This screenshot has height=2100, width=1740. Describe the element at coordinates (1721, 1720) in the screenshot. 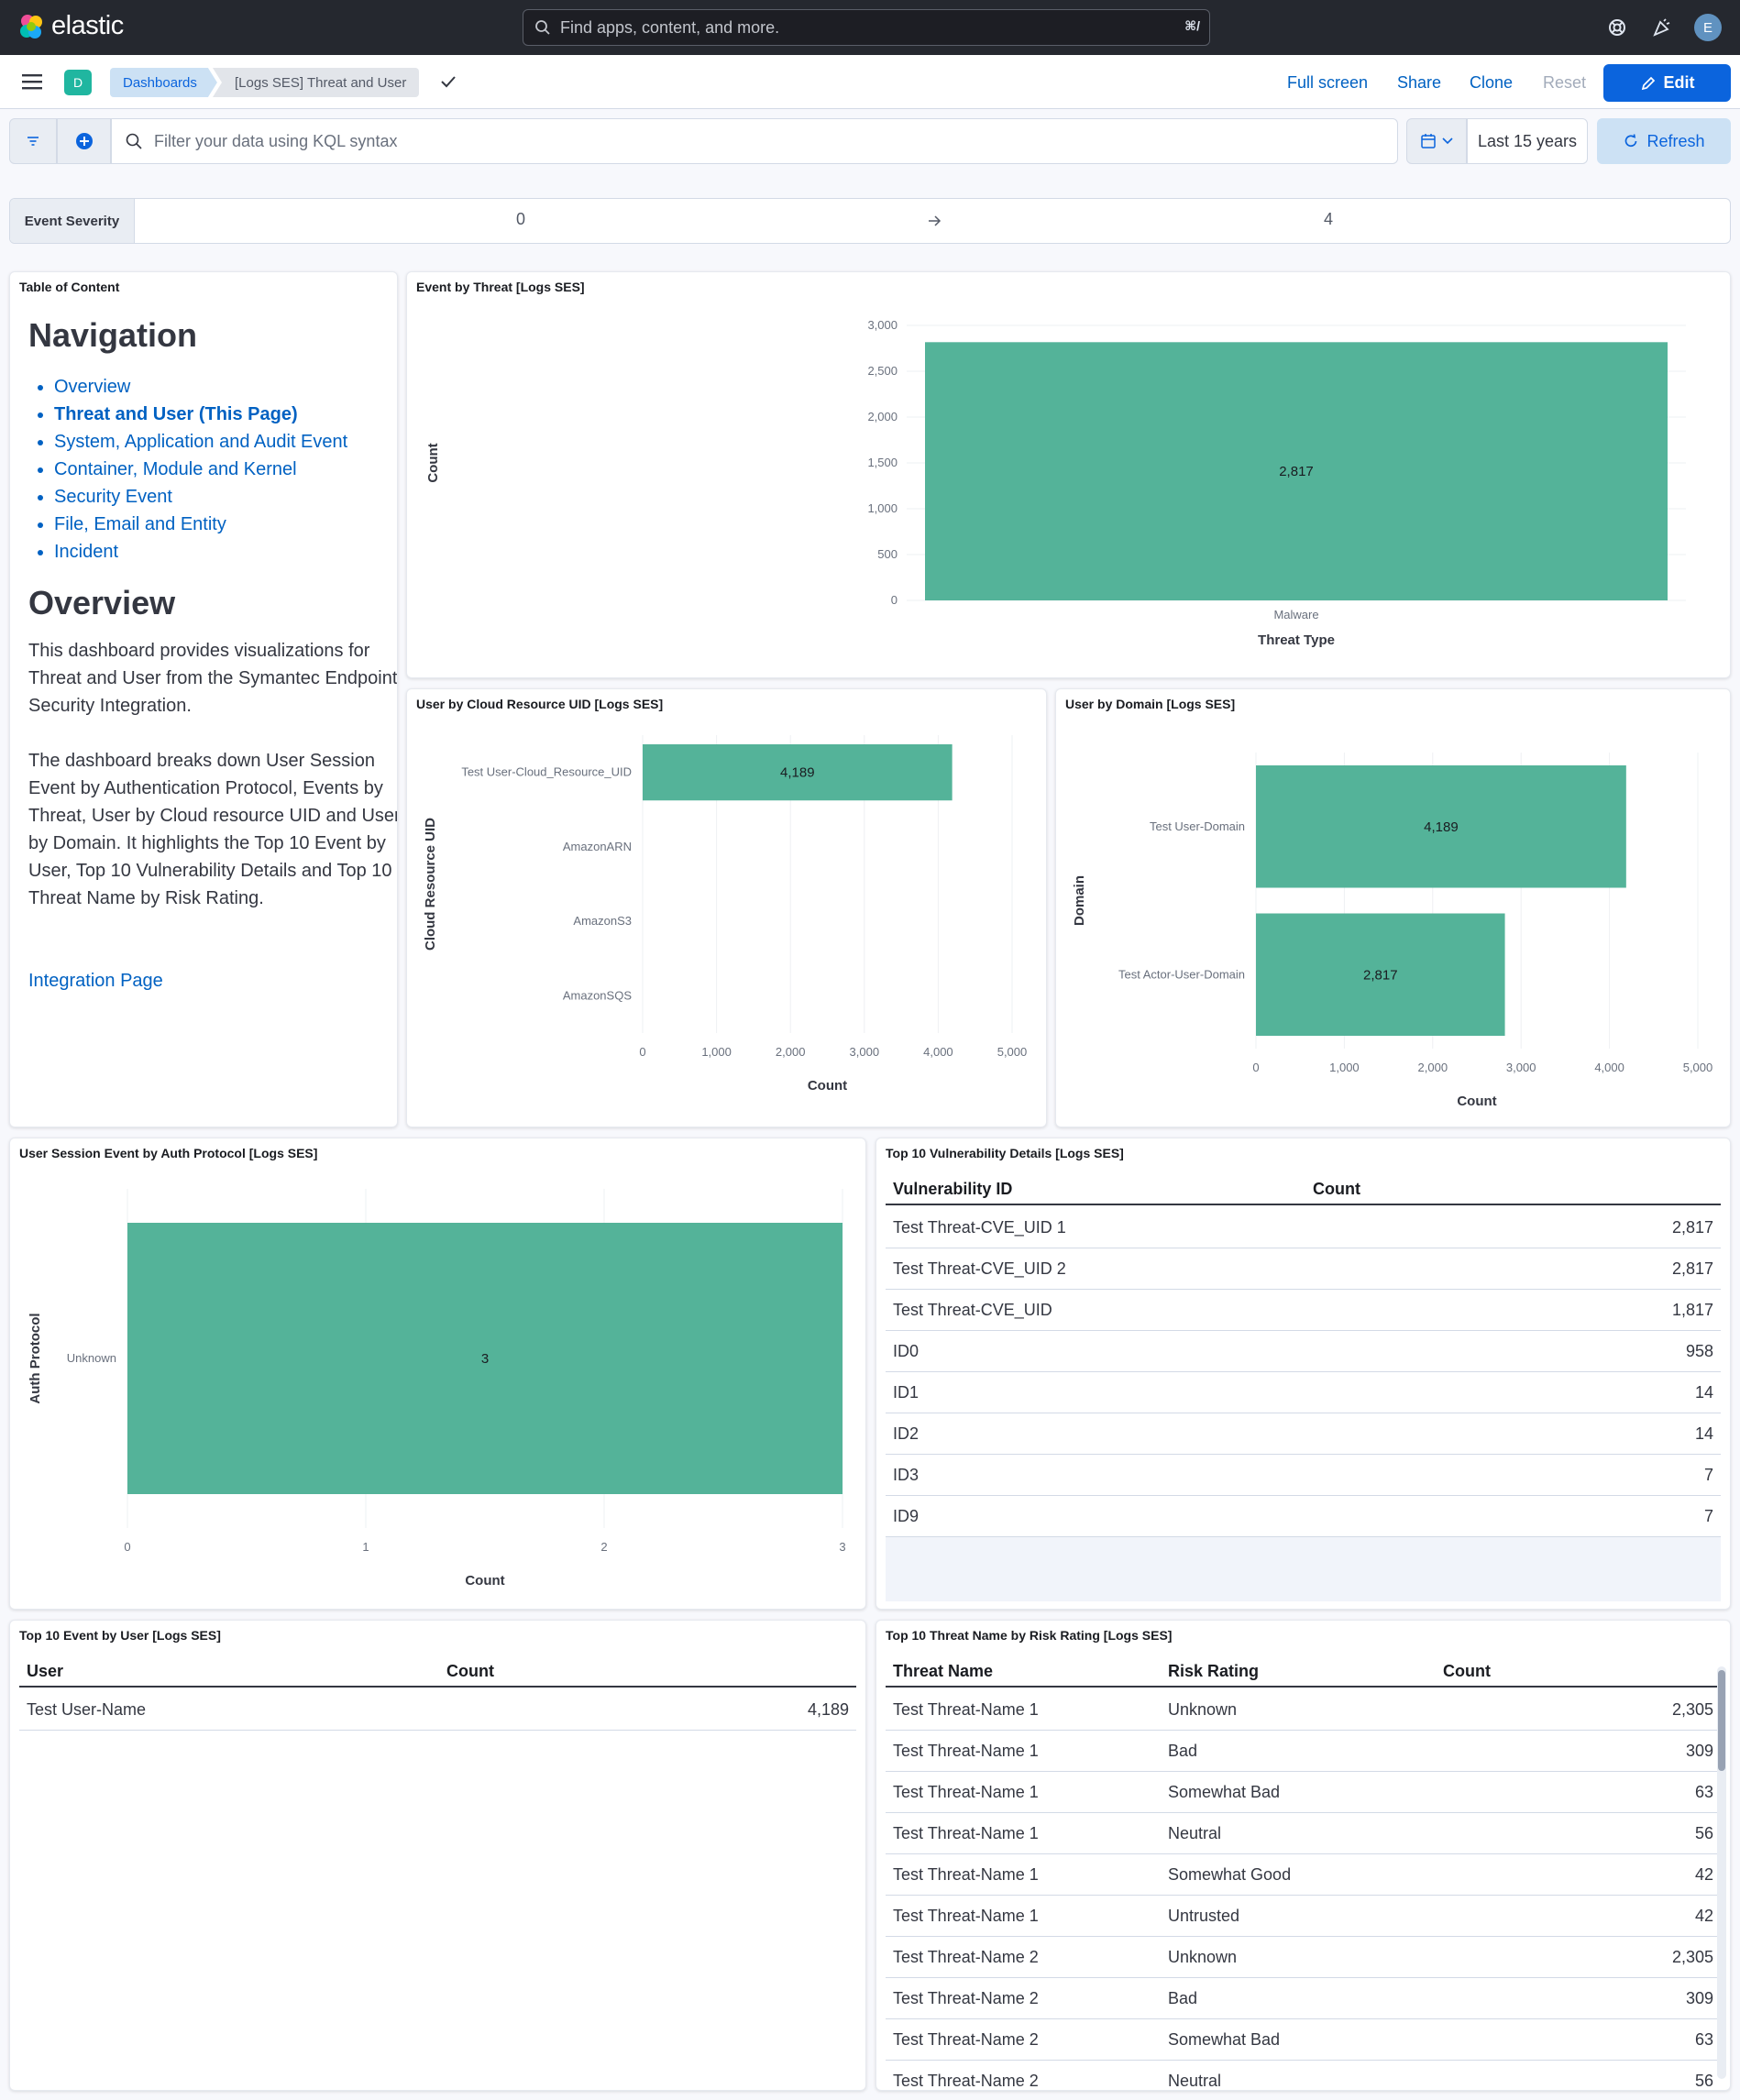

I see `scrollbar-thumb` at that location.